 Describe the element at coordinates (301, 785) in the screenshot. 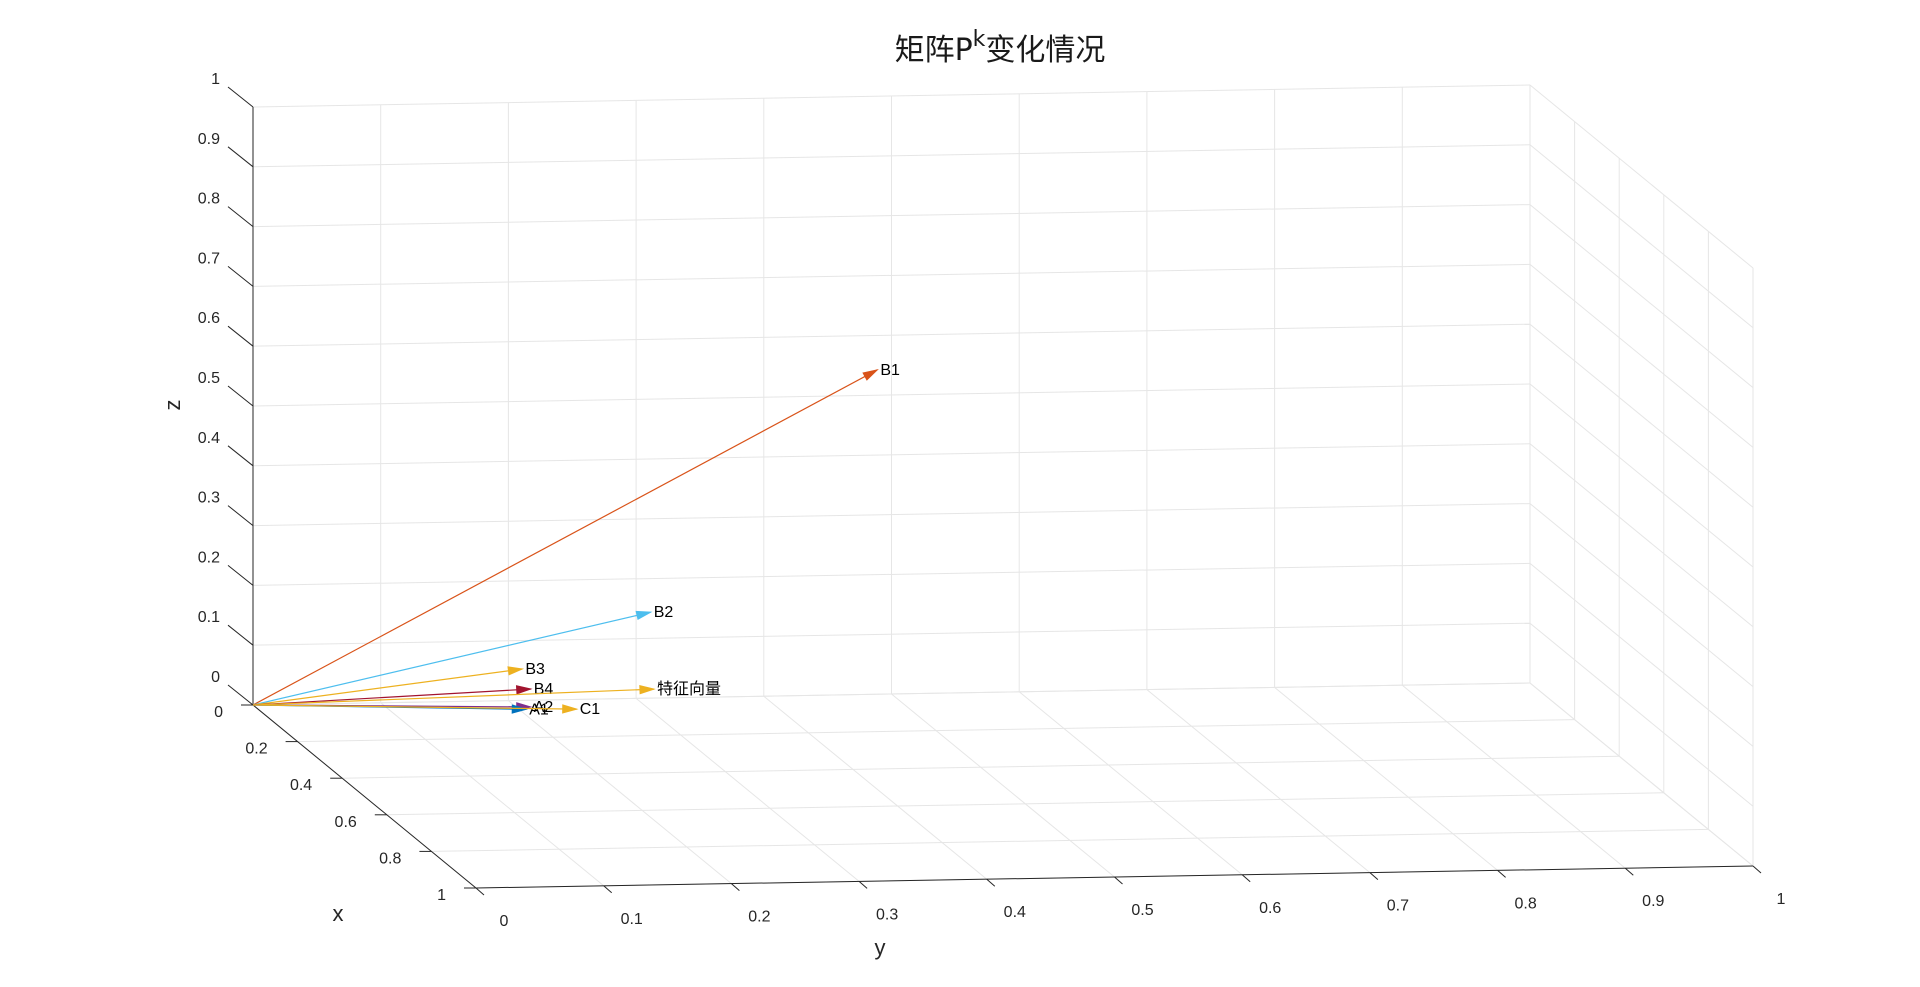

I see `x-tick-label: 0.4` at that location.